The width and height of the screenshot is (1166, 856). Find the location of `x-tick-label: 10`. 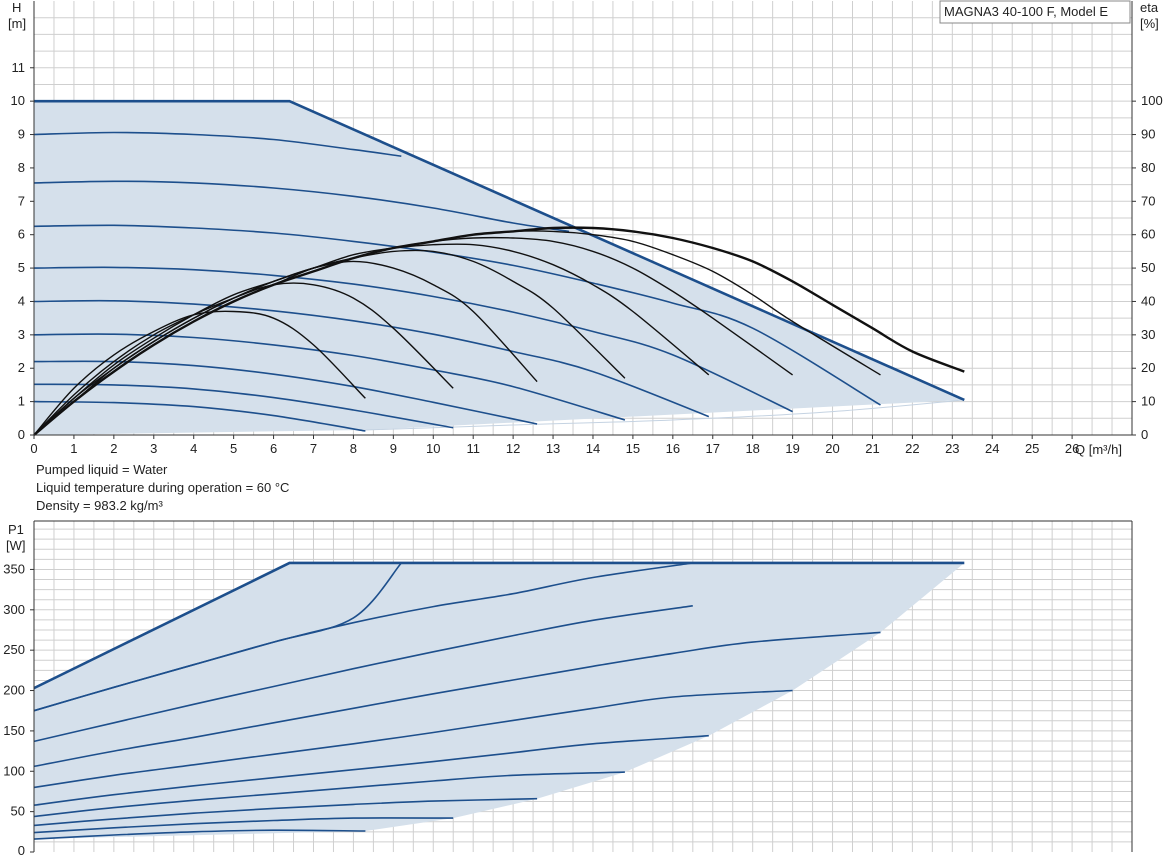

x-tick-label: 10 is located at coordinates (433, 448).